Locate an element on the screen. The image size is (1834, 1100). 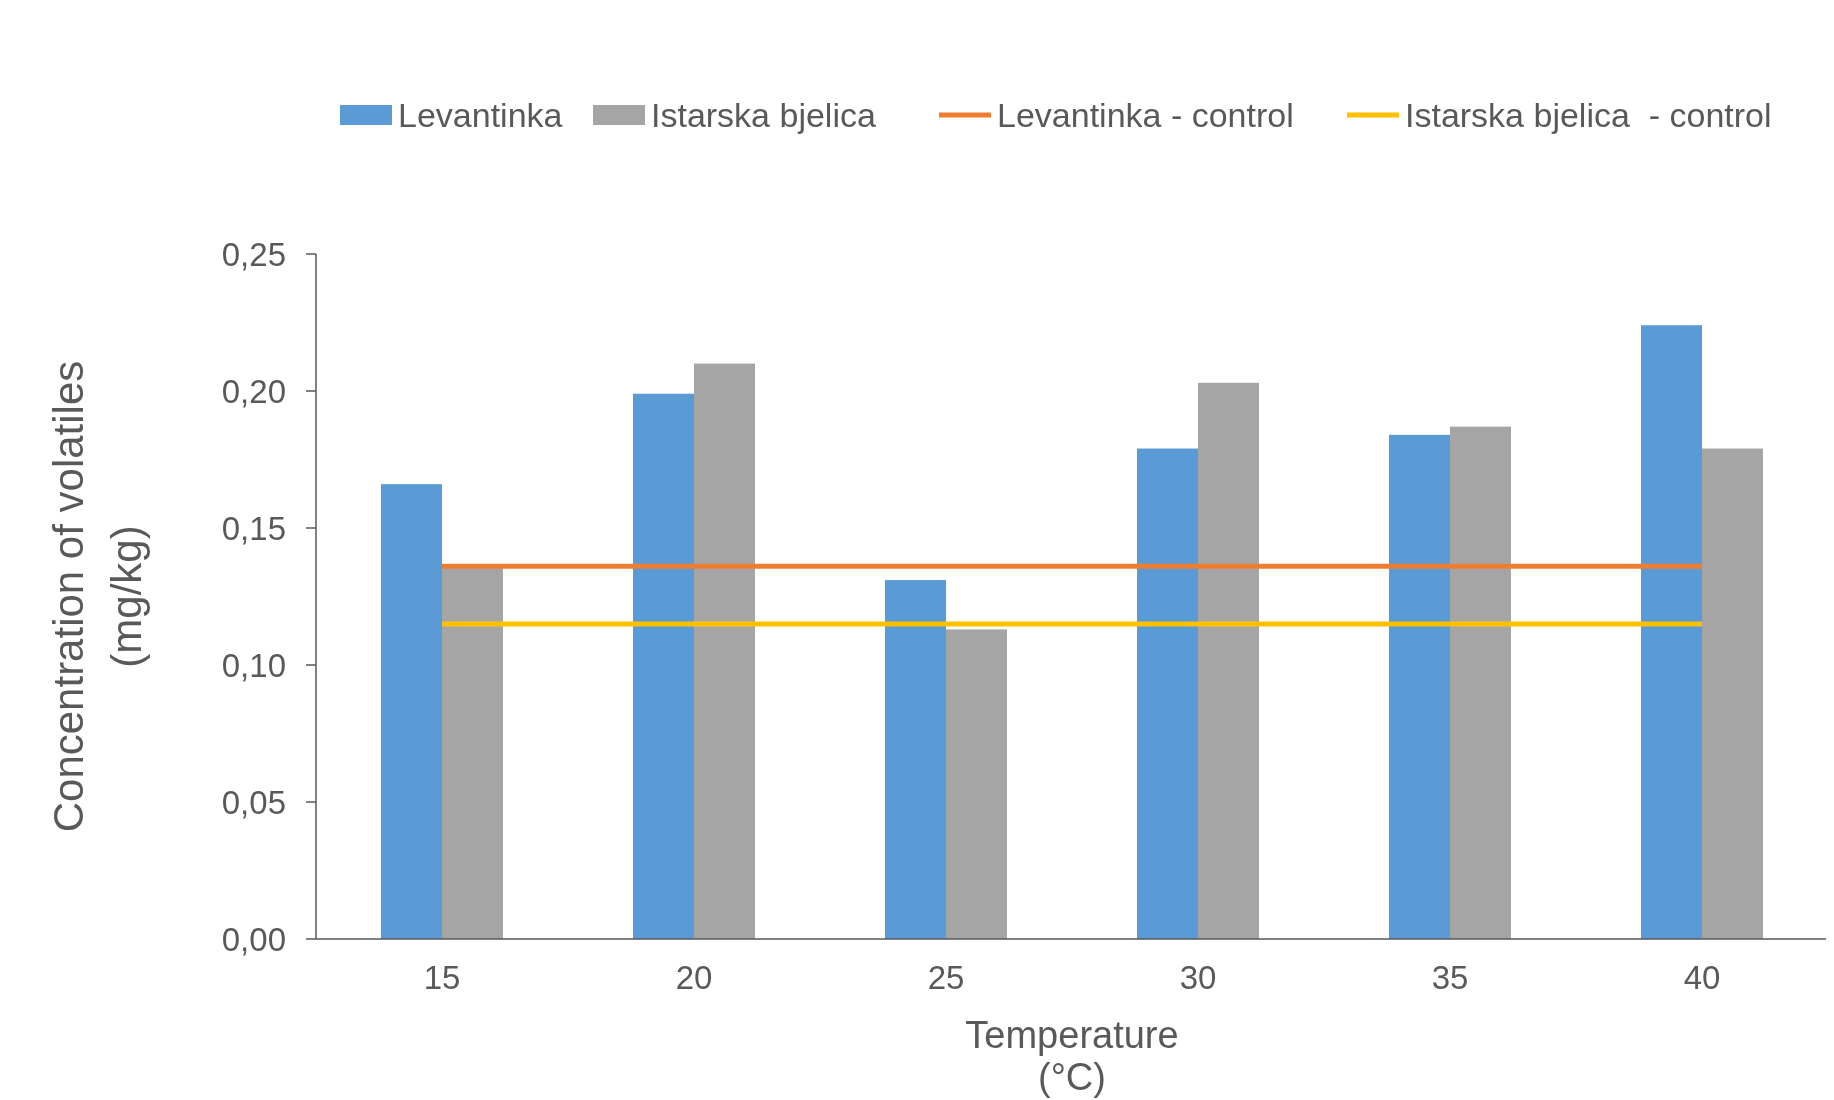
x-tick-label: 15 is located at coordinates (442, 977).